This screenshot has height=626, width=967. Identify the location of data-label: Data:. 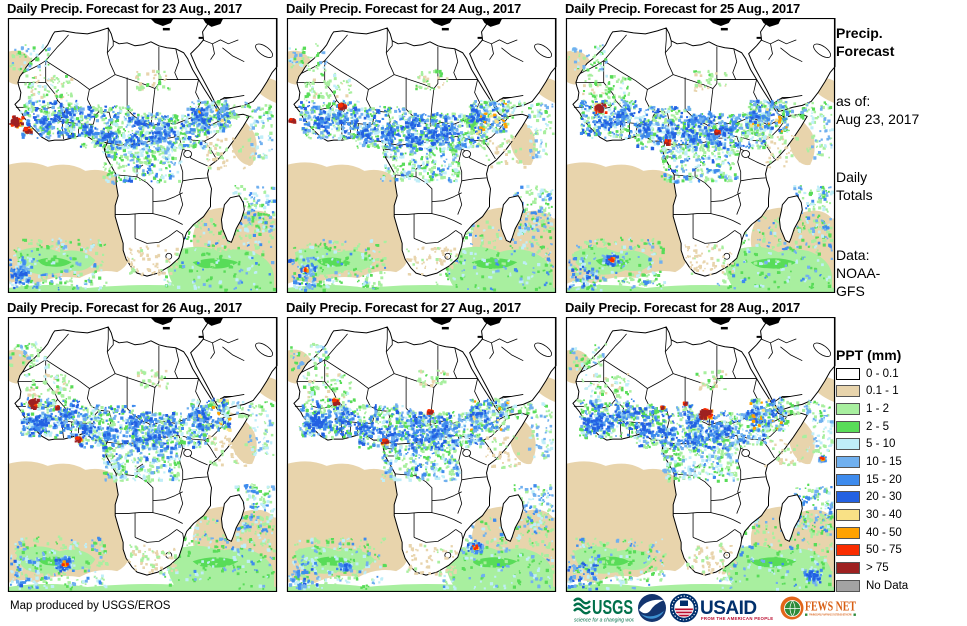
(853, 255).